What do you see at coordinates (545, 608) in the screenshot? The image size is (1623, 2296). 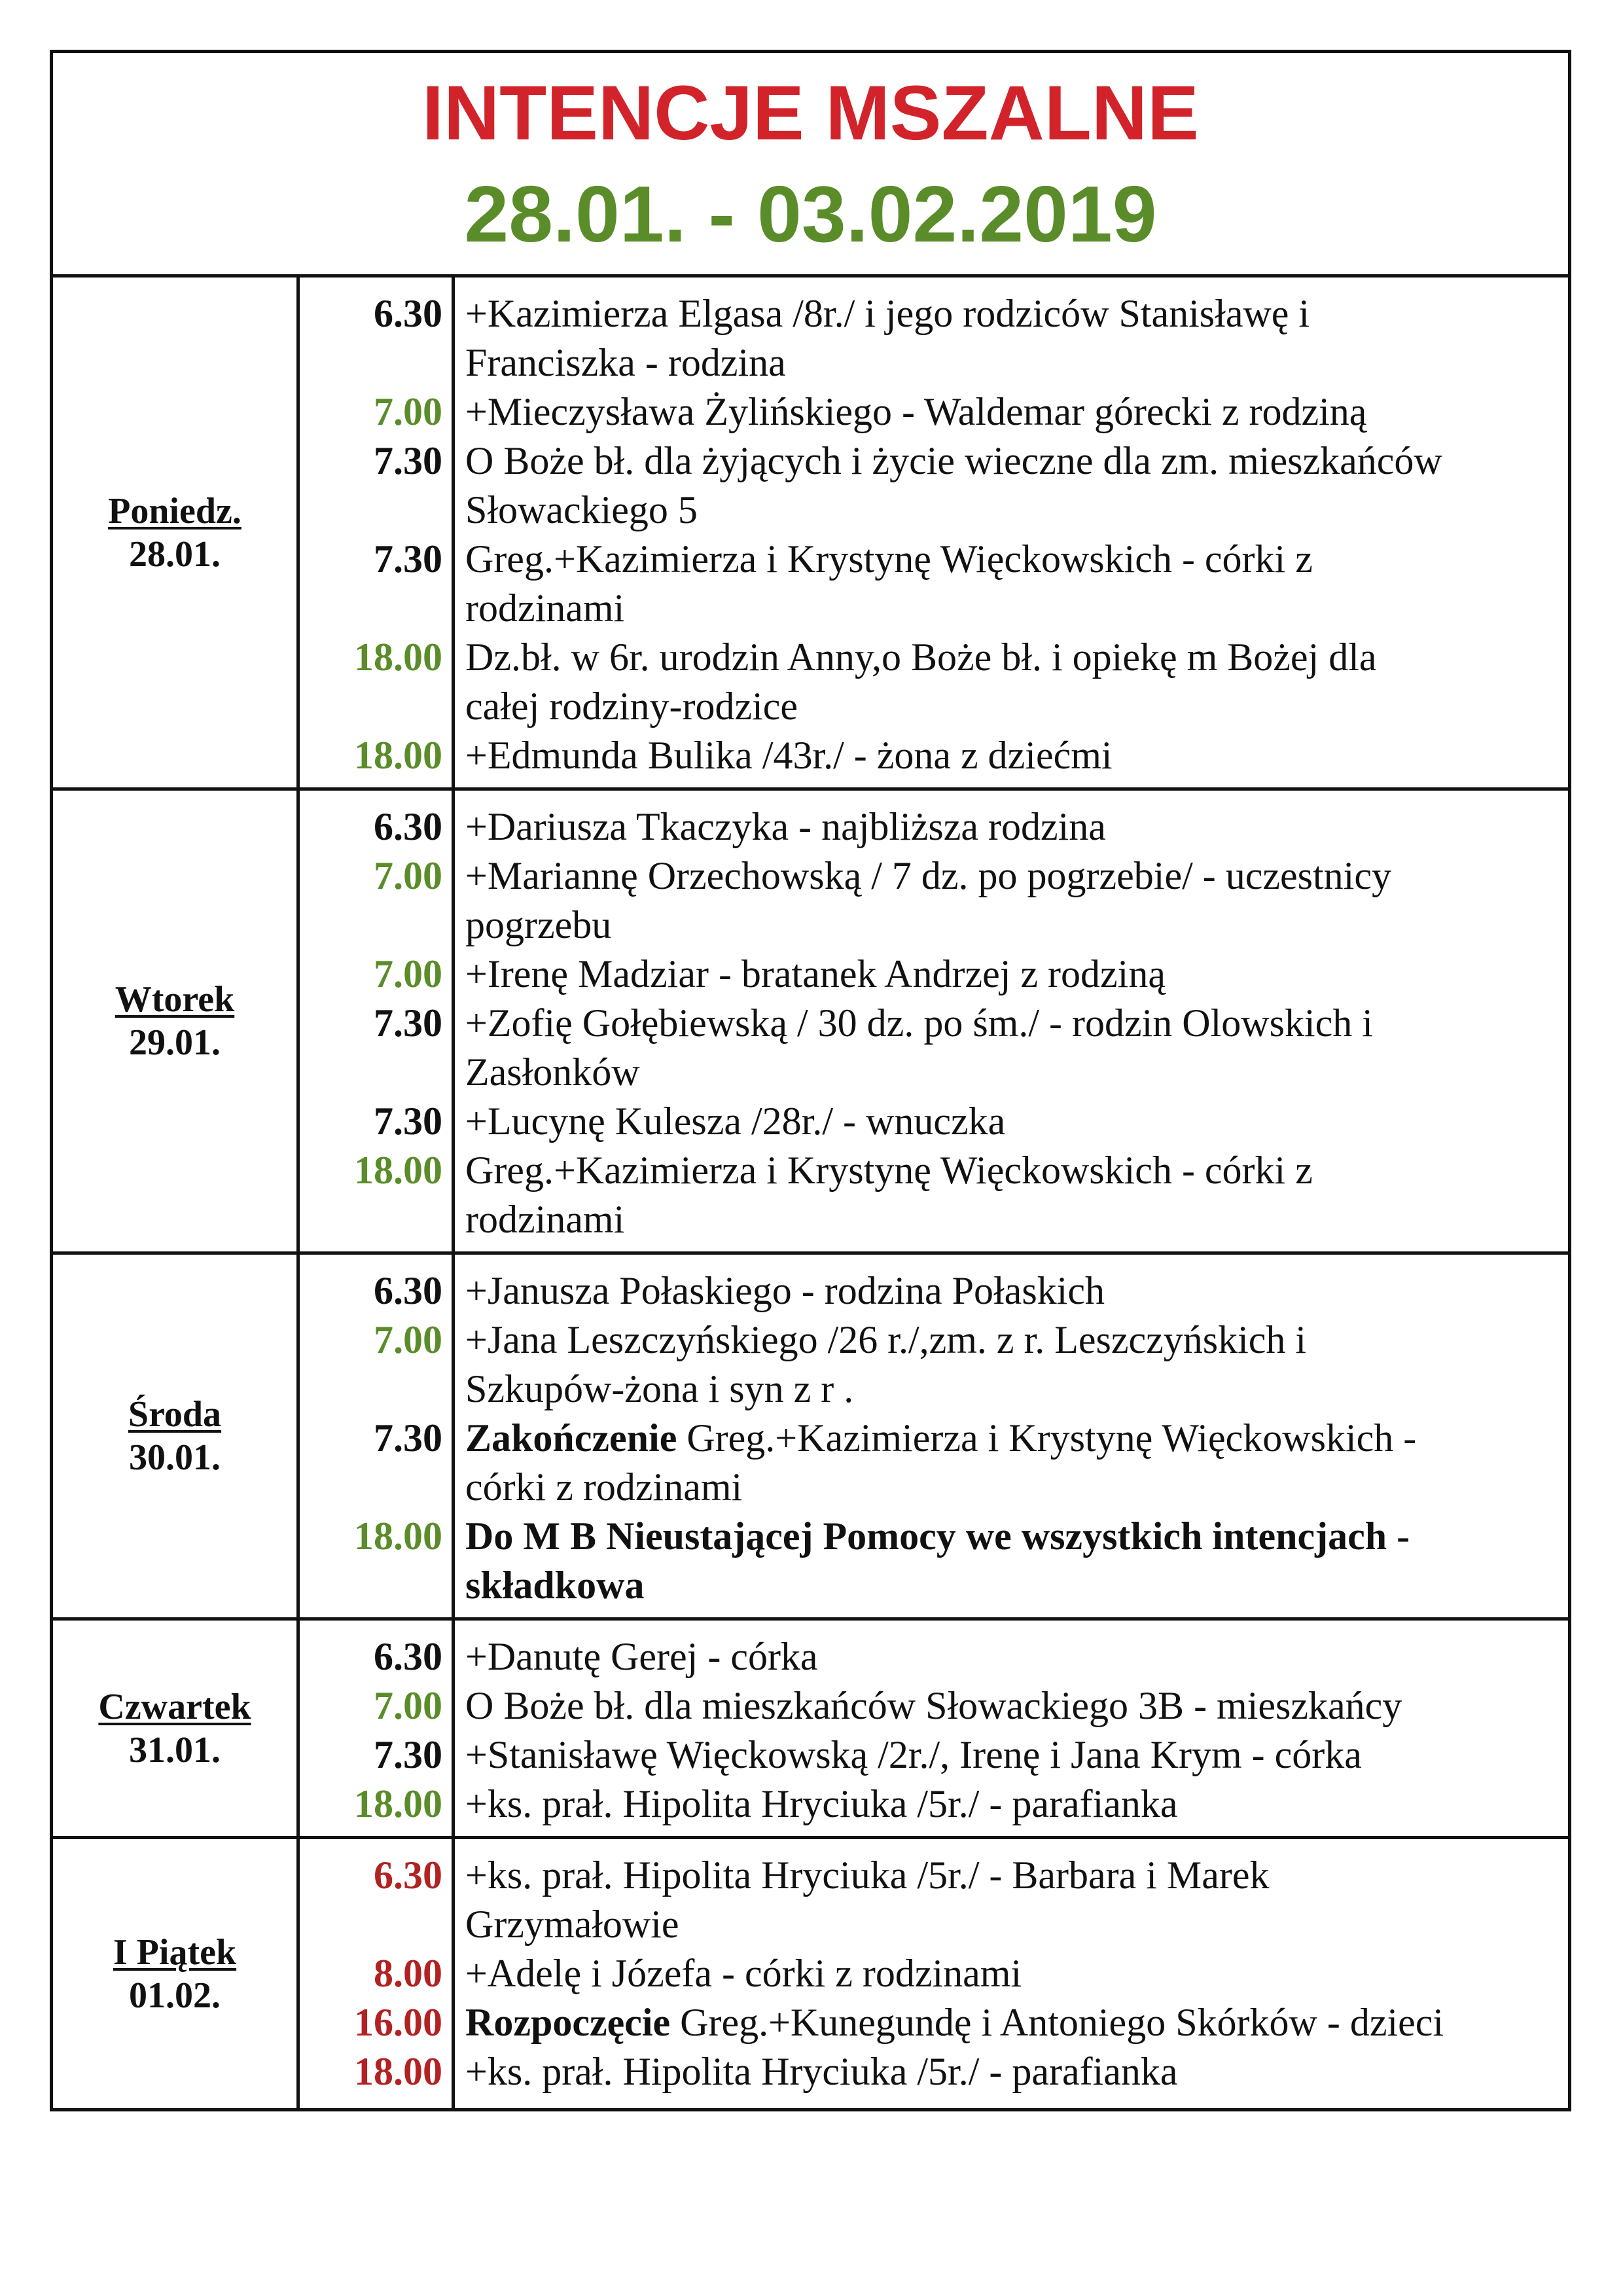 I see `intention-text: rodzinami` at bounding box center [545, 608].